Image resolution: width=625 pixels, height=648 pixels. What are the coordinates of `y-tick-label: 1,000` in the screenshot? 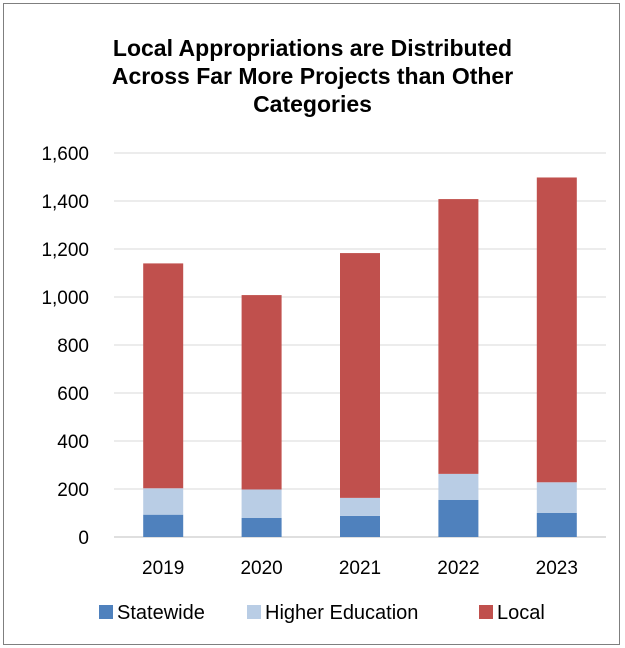 It's located at (65, 298).